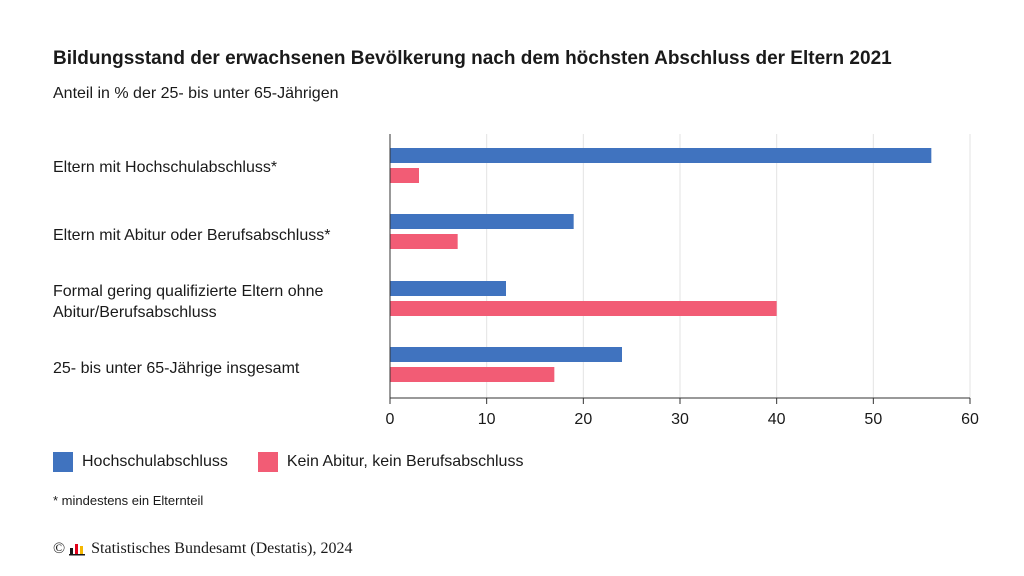 This screenshot has width=1024, height=576. I want to click on x-tick-label-40: 40, so click(777, 419).